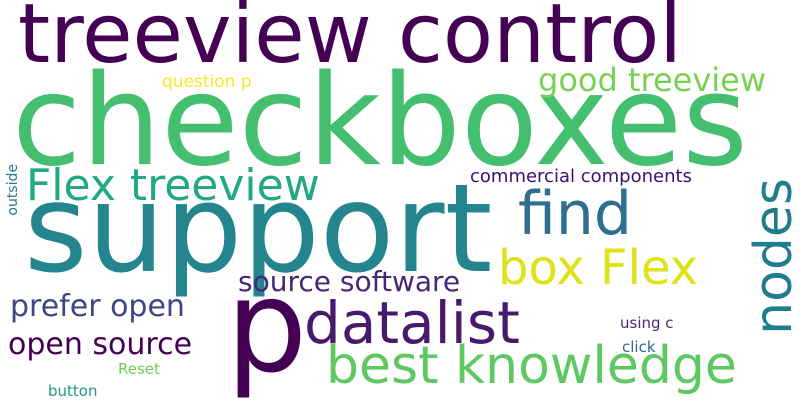 The image size is (800, 400). Describe the element at coordinates (13, 190) in the screenshot. I see `word-outside: outside` at that location.